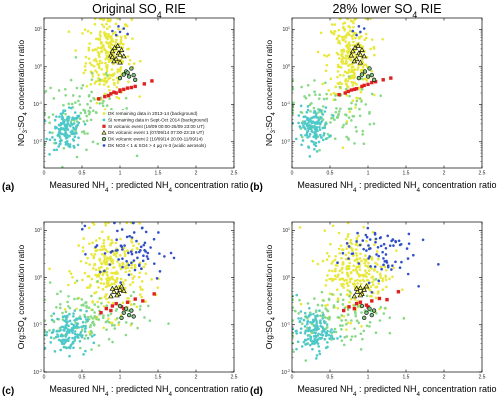 This screenshot has width=500, height=408. Describe the element at coordinates (38, 29) in the screenshot. I see `y-tick-label: 101` at that location.